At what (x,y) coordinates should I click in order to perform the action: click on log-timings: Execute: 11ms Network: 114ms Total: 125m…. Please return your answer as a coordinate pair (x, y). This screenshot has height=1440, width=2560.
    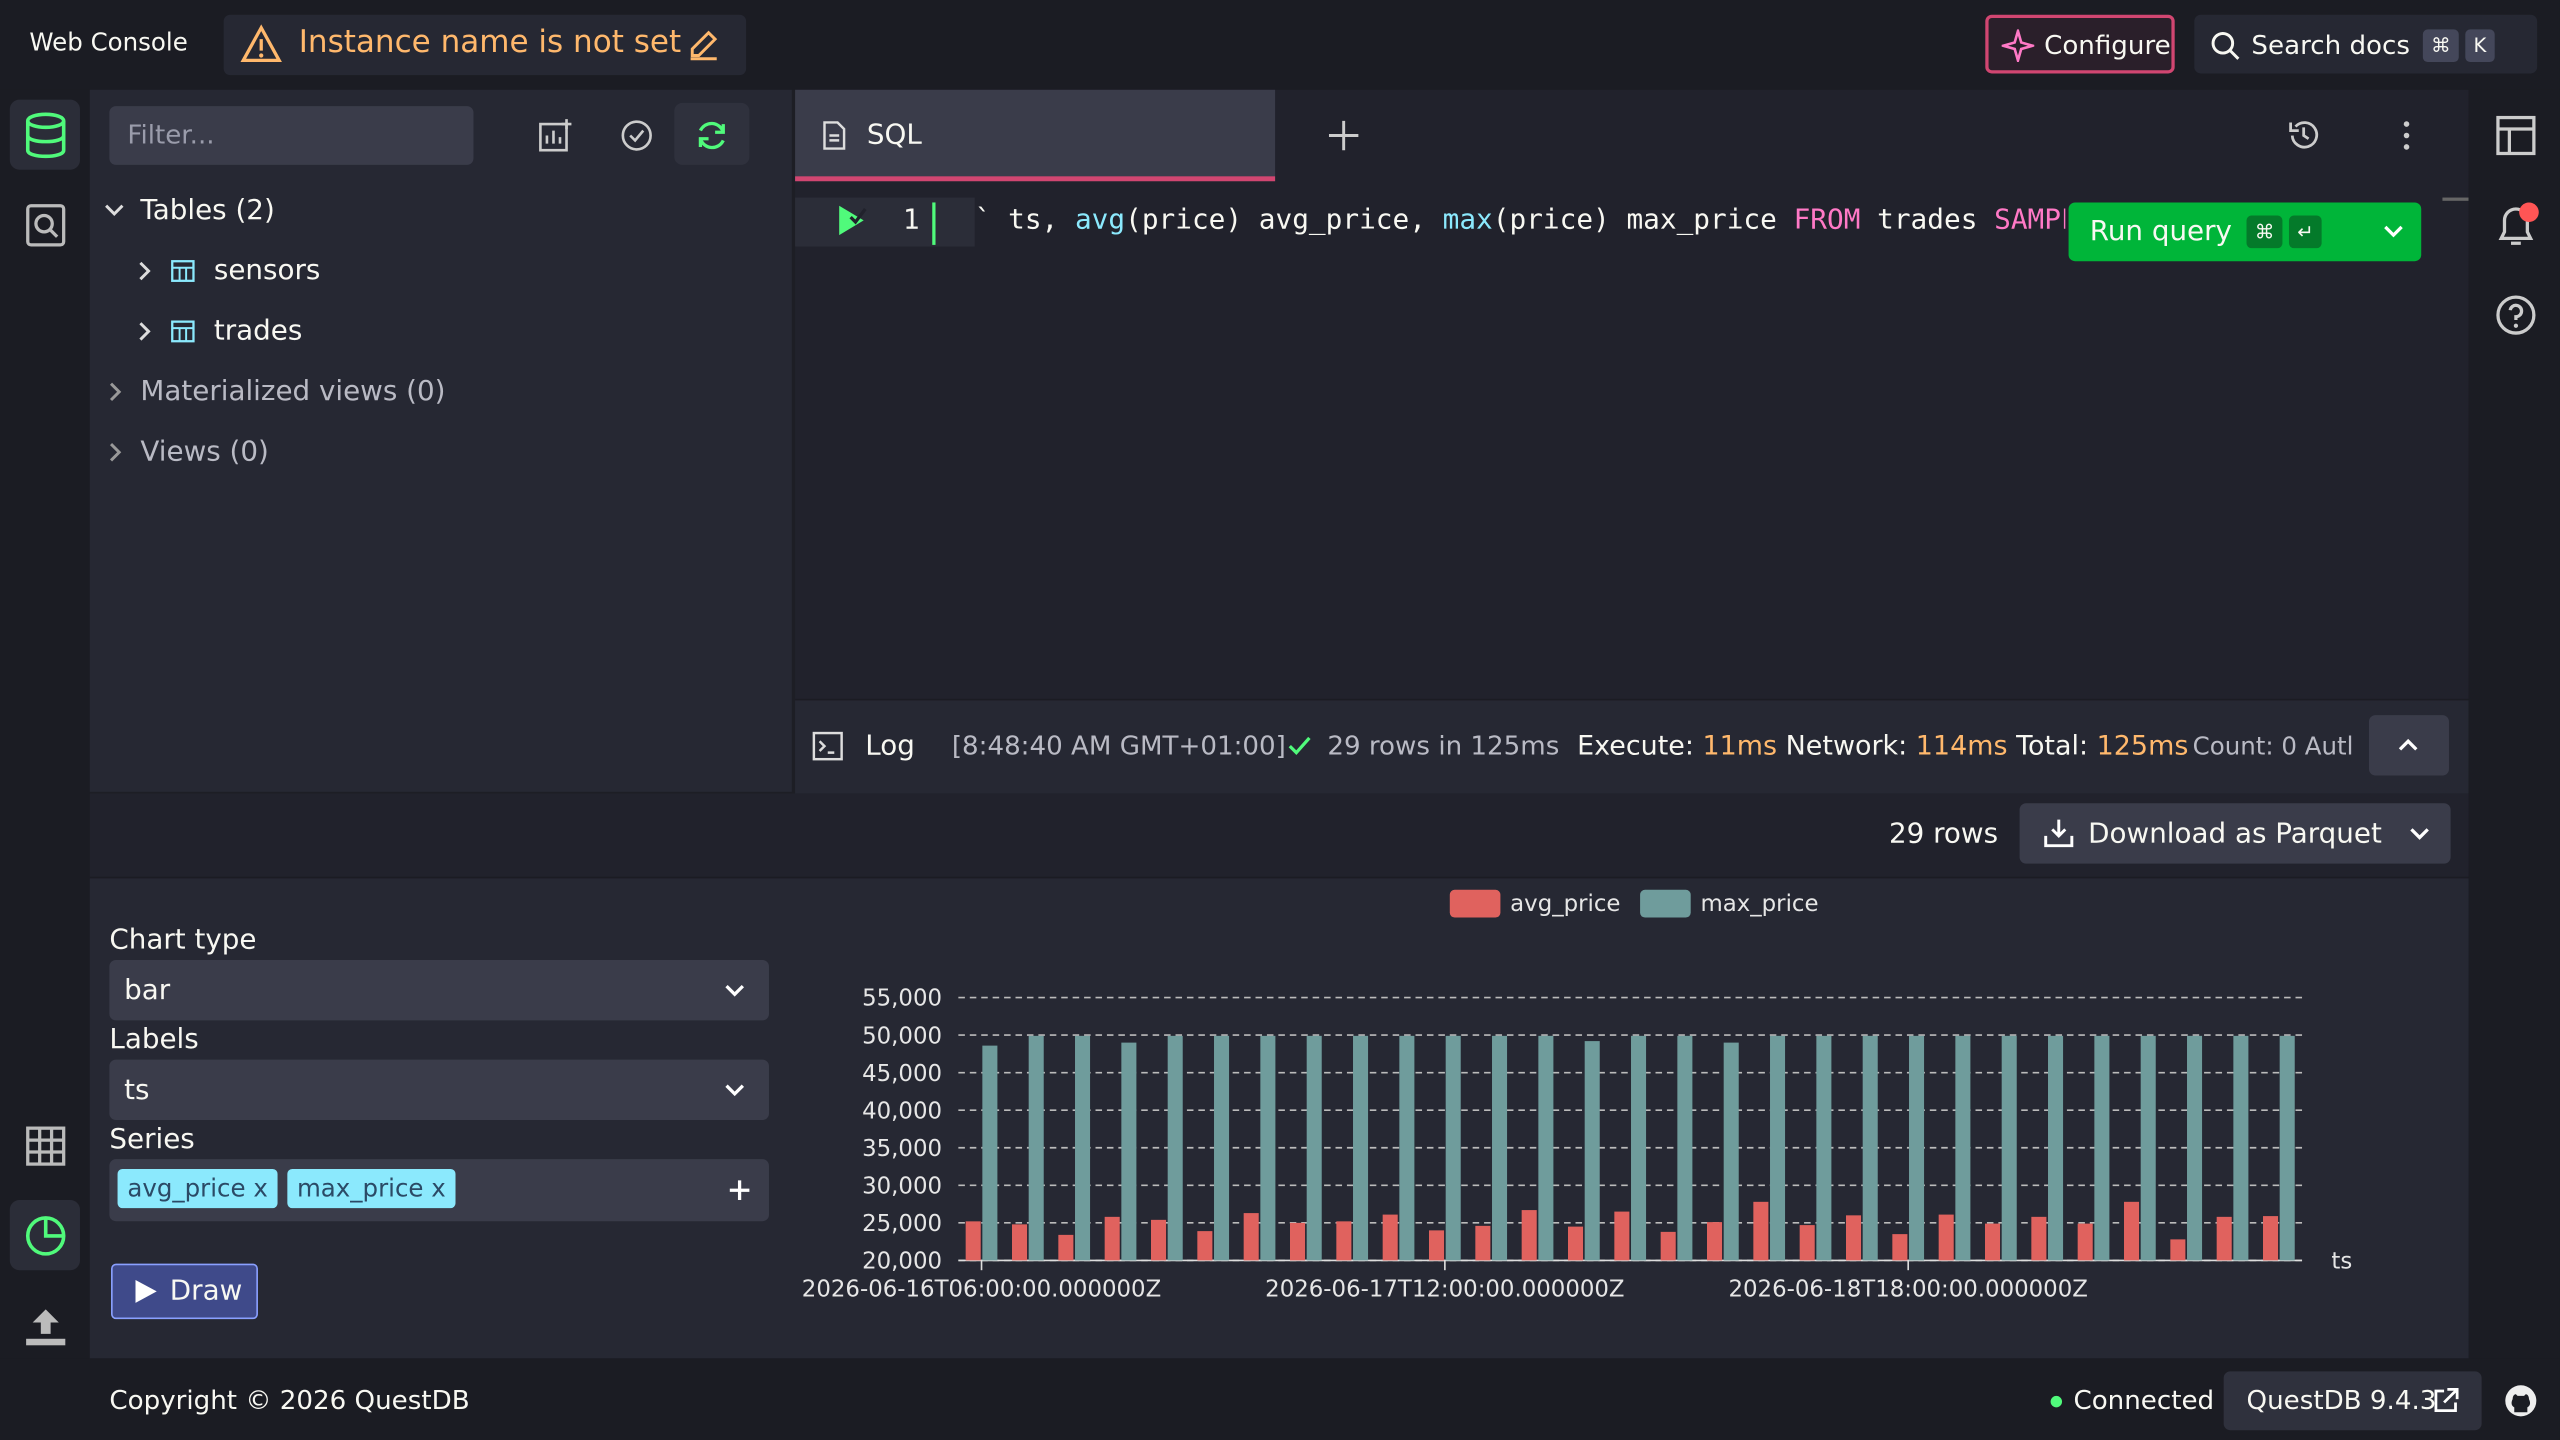
    Looking at the image, I should click on (1882, 745).